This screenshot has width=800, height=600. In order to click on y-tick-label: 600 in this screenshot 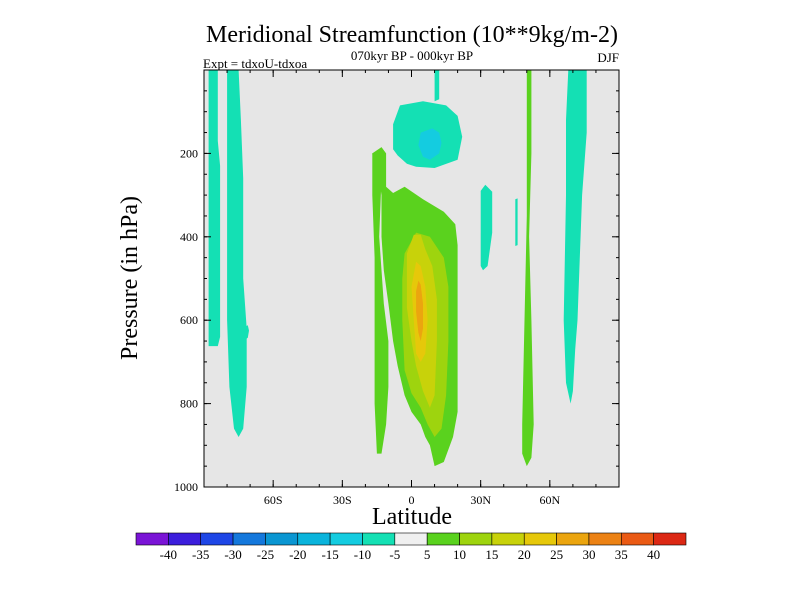, I will do `click(189, 320)`.